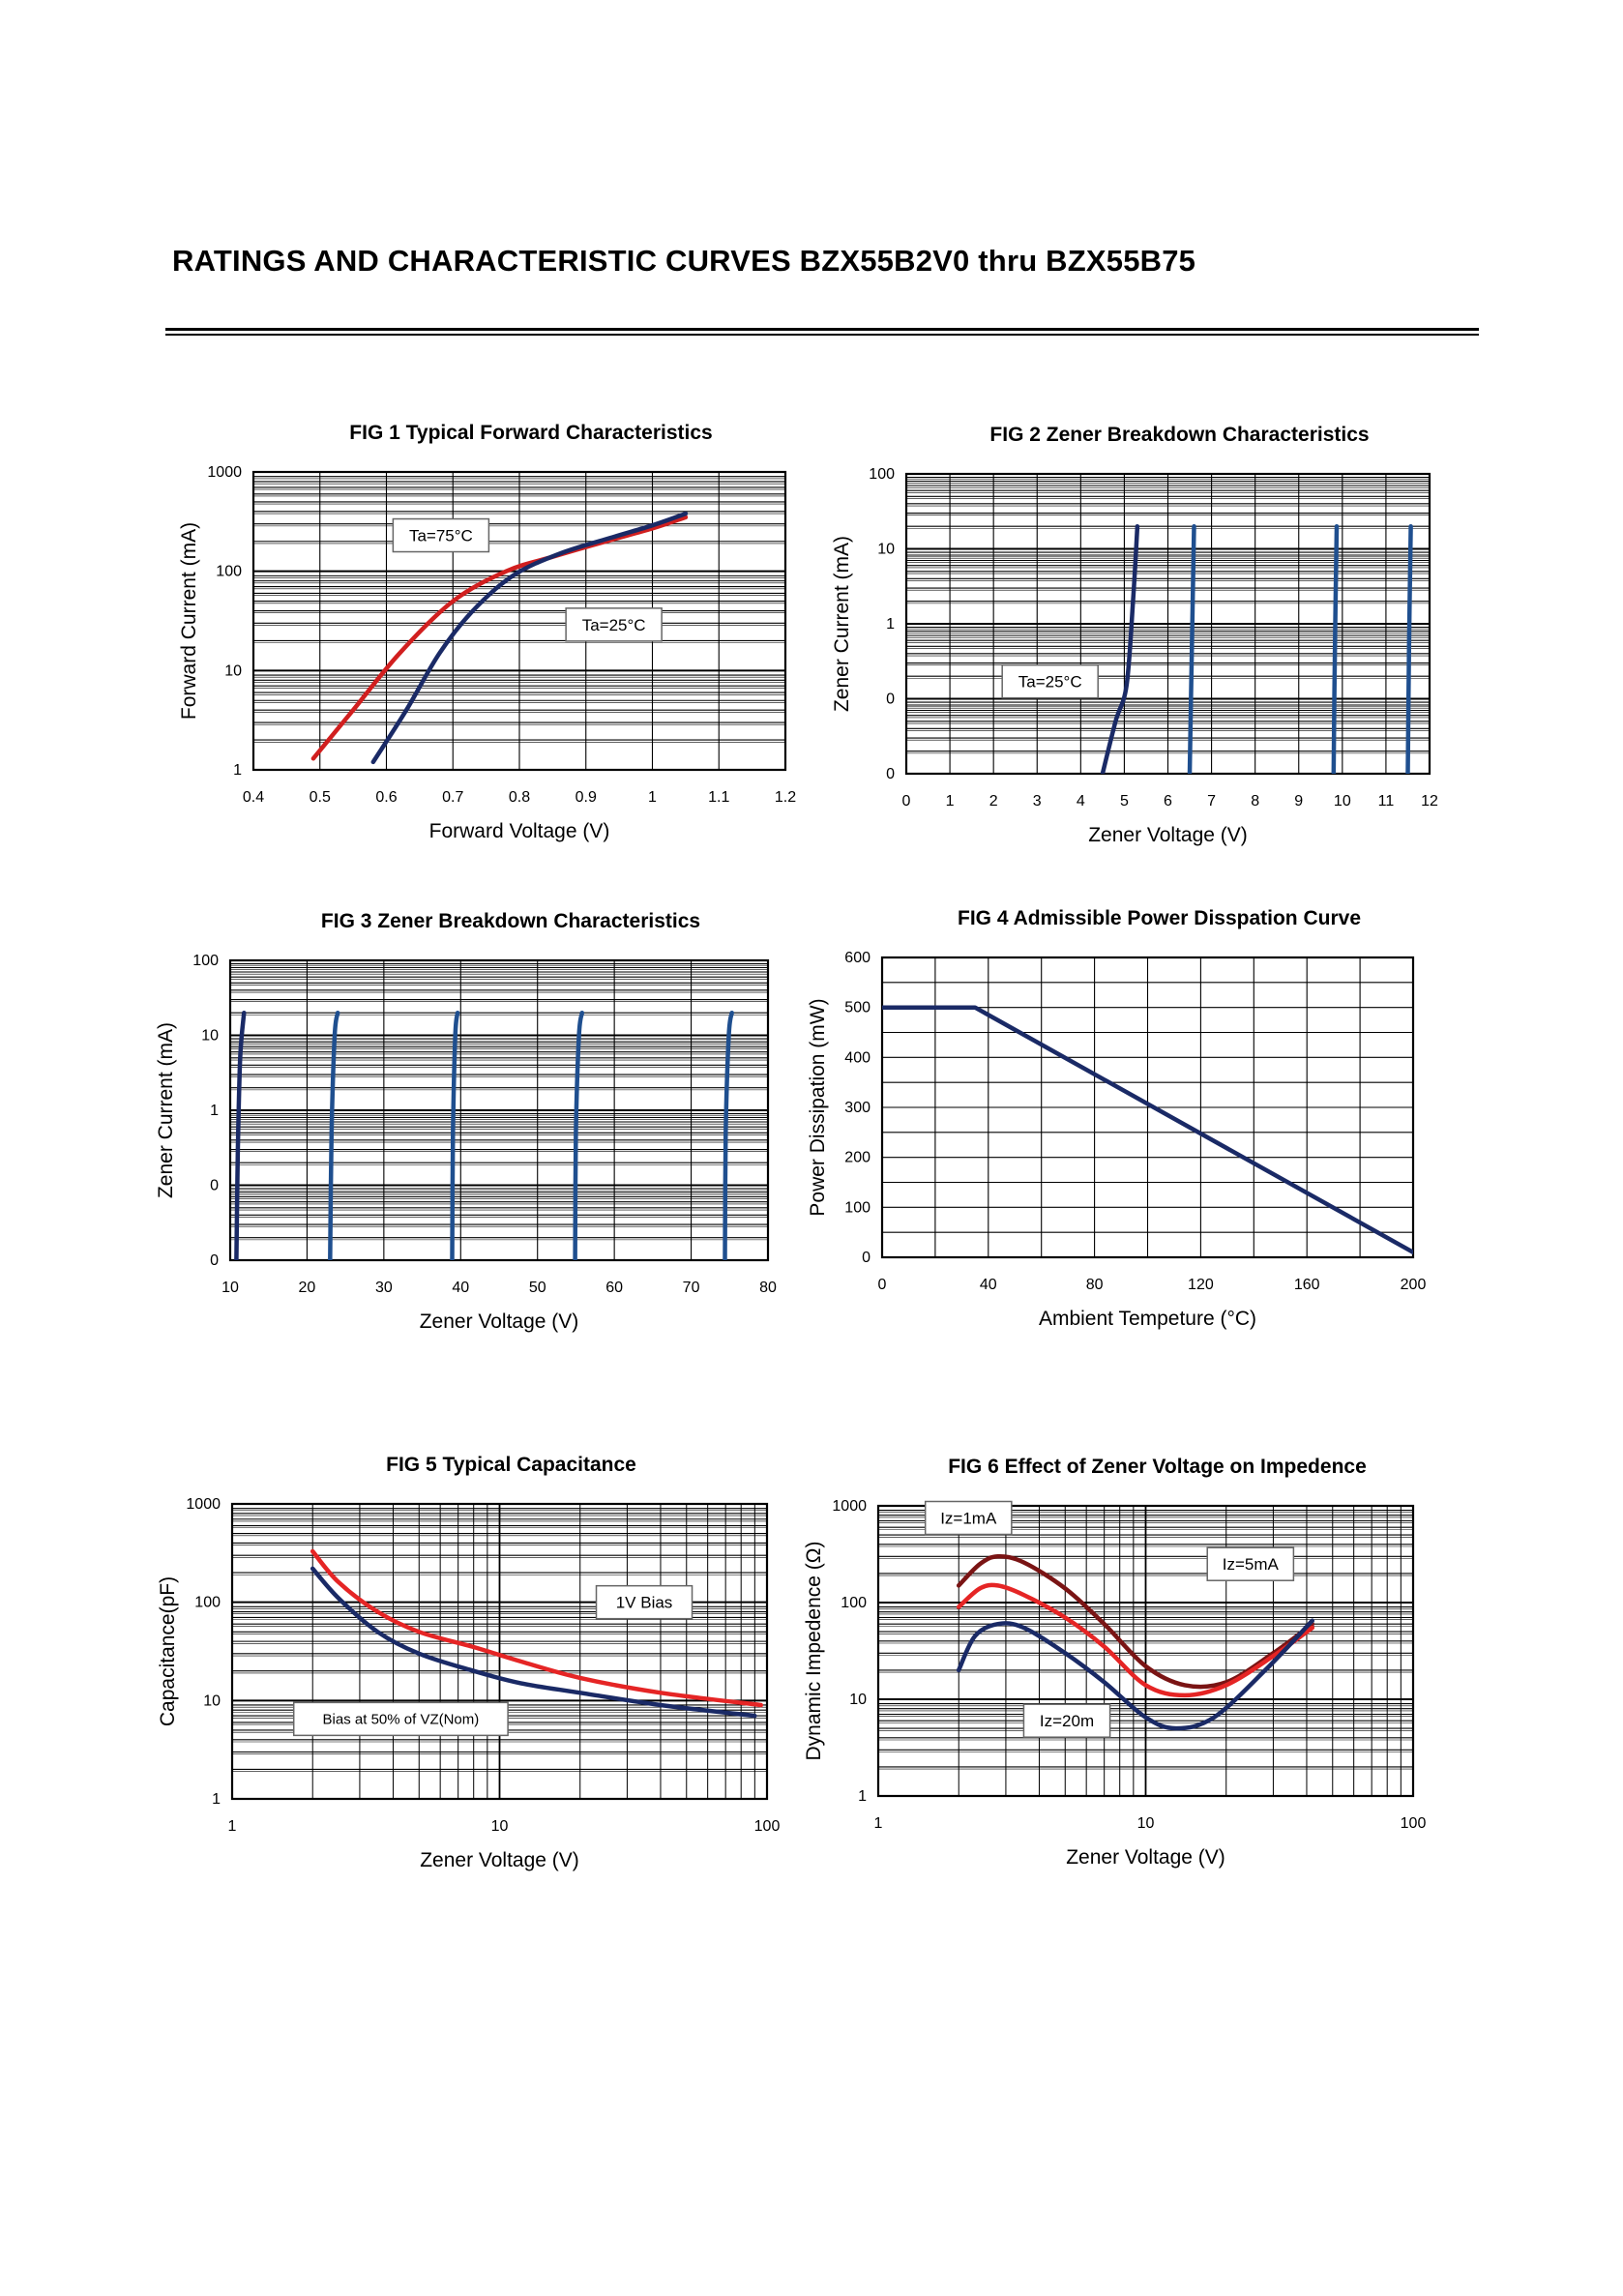  Describe the element at coordinates (529, 638) in the screenshot. I see `fig1-series-2-line` at that location.